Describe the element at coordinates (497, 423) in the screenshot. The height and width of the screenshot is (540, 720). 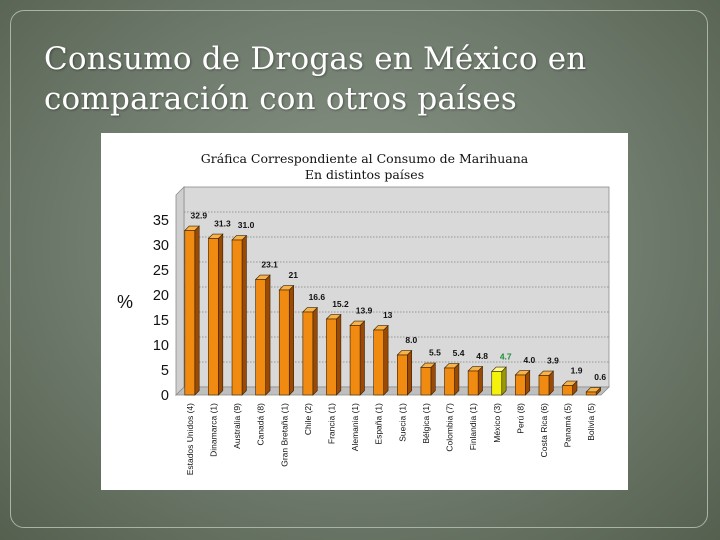
I see `x-tick-label: México (3)` at that location.